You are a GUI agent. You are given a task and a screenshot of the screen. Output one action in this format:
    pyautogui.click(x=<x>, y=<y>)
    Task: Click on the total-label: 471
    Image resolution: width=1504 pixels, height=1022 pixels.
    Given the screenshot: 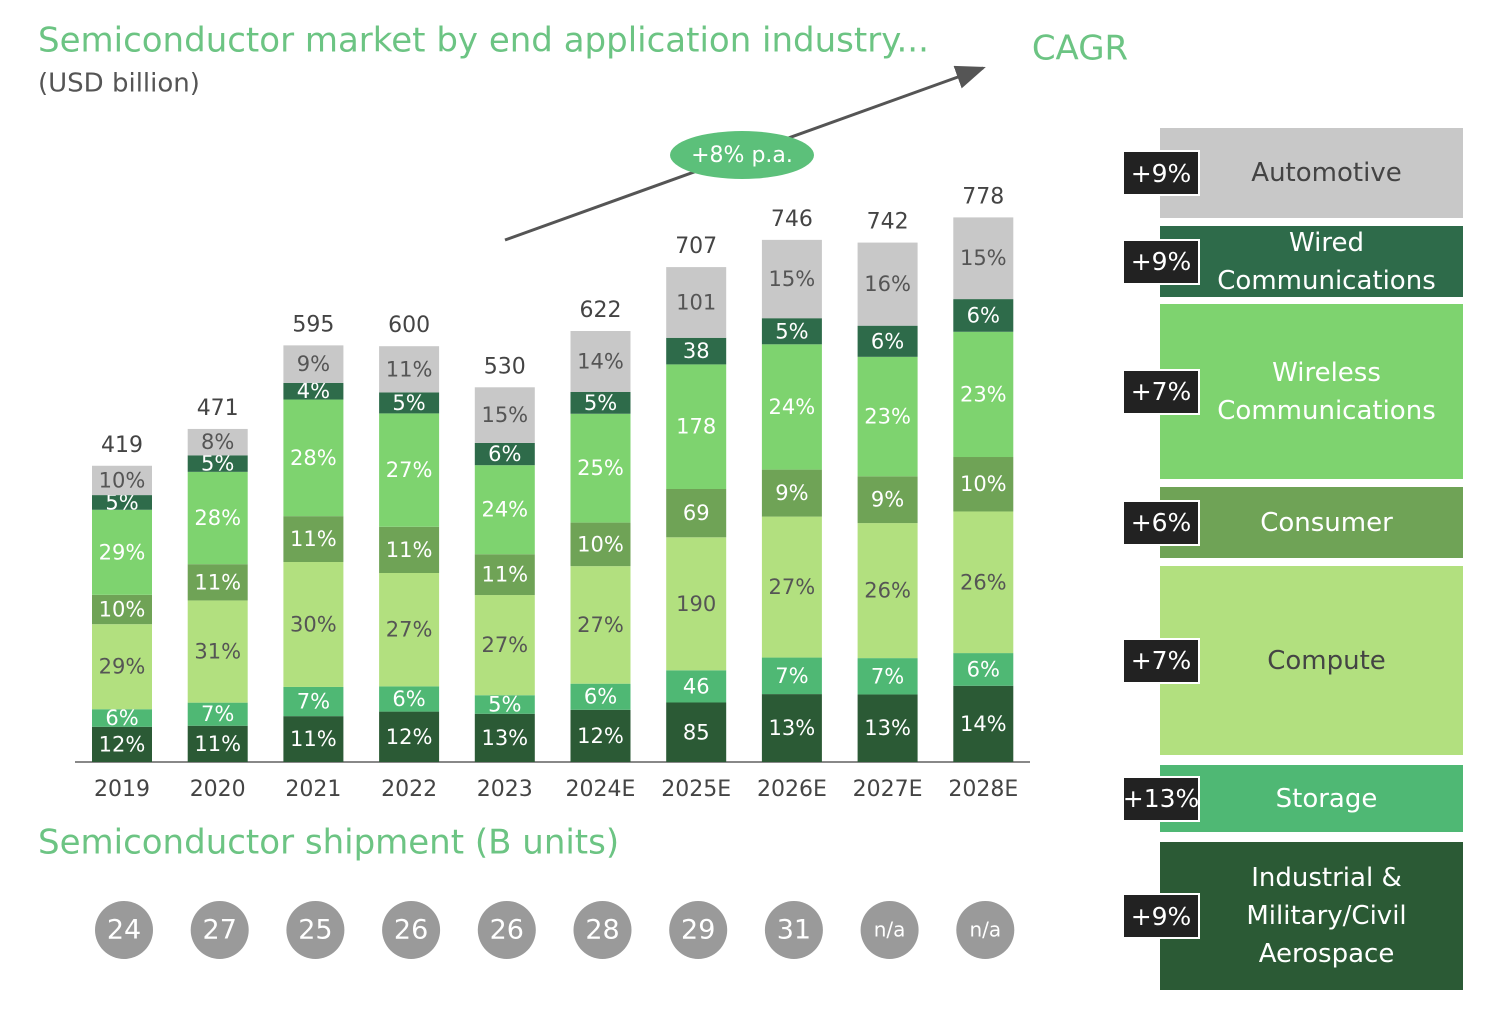 What is the action you would take?
    pyautogui.click(x=218, y=408)
    